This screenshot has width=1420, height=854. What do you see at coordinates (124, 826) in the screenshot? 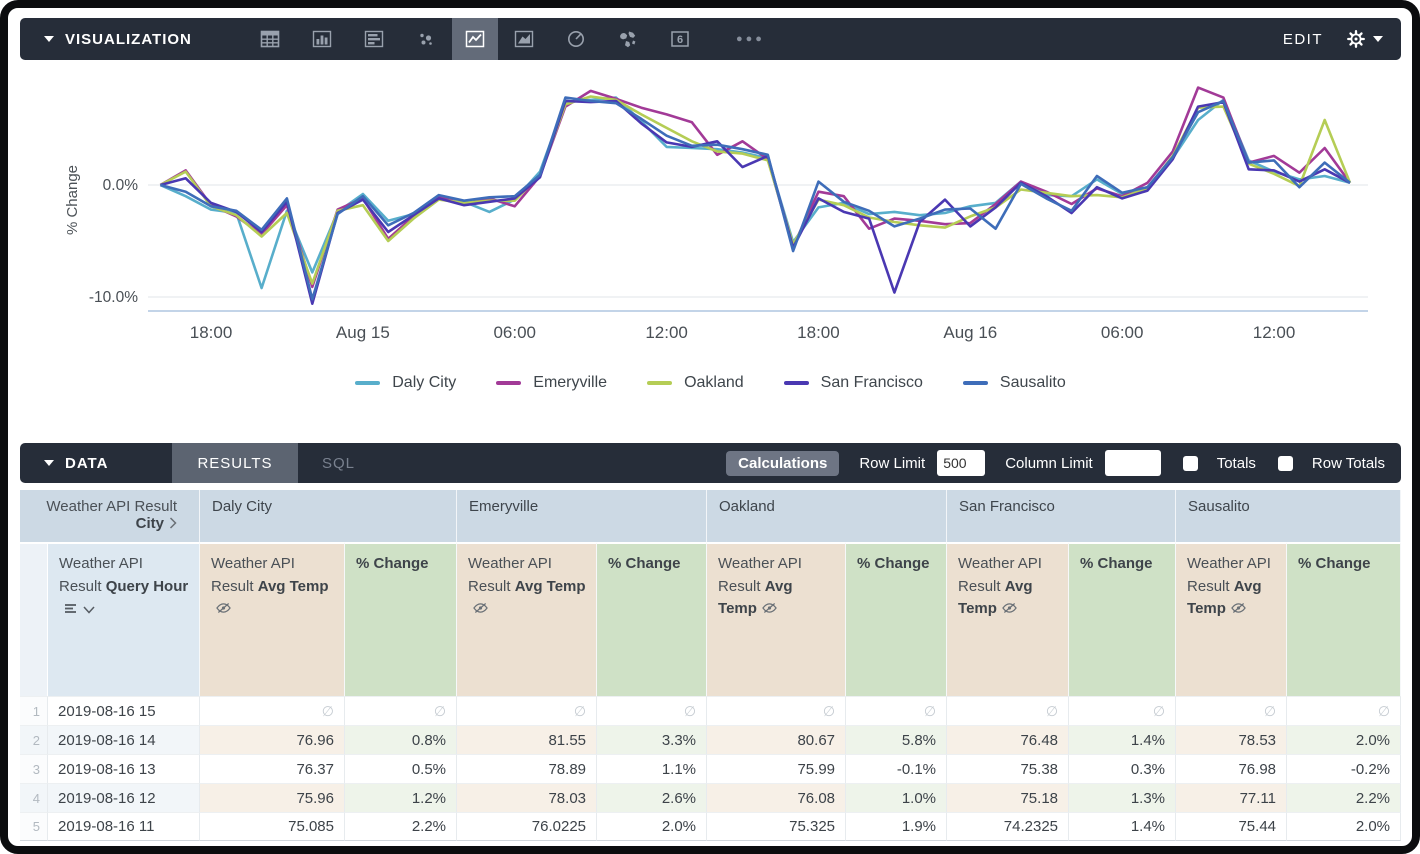
I see `query-hour-cell: 2019-08-16 11` at bounding box center [124, 826].